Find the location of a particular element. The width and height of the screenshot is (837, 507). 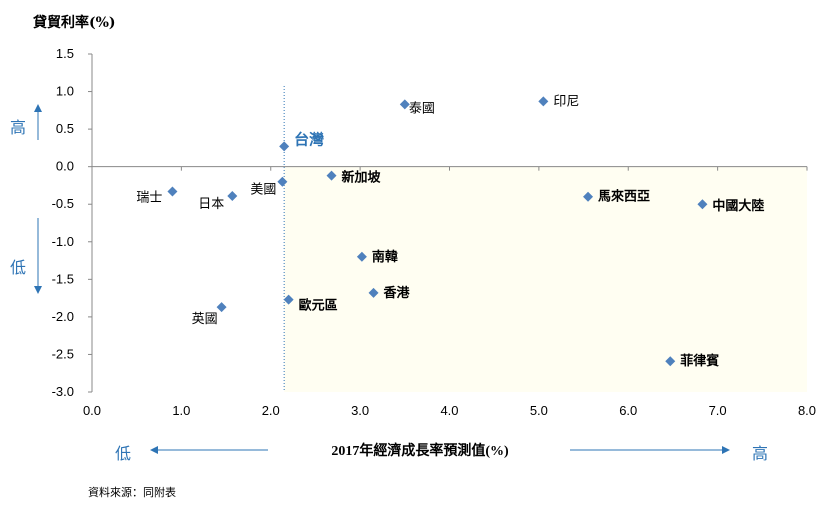

x-tick-label: 7.0 is located at coordinates (718, 410).